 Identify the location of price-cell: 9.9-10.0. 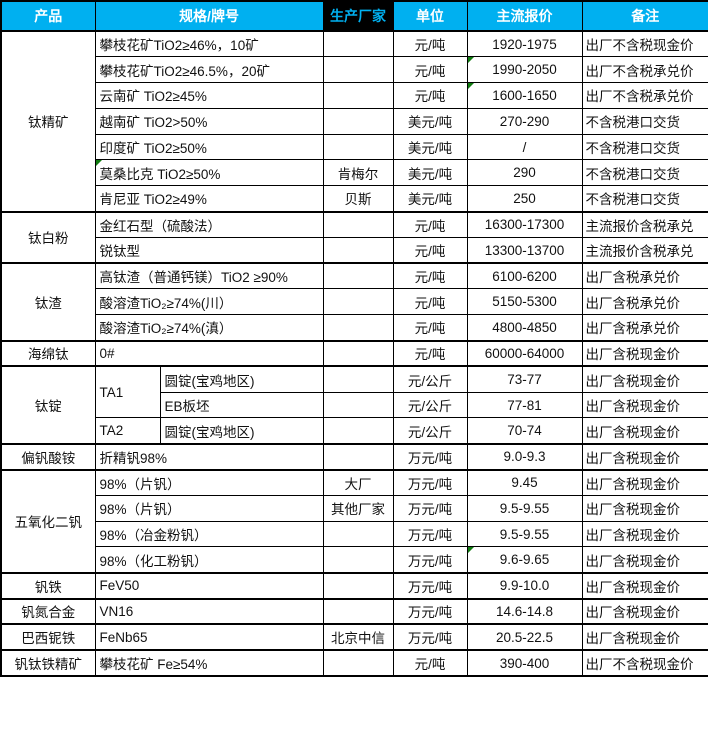
(524, 585).